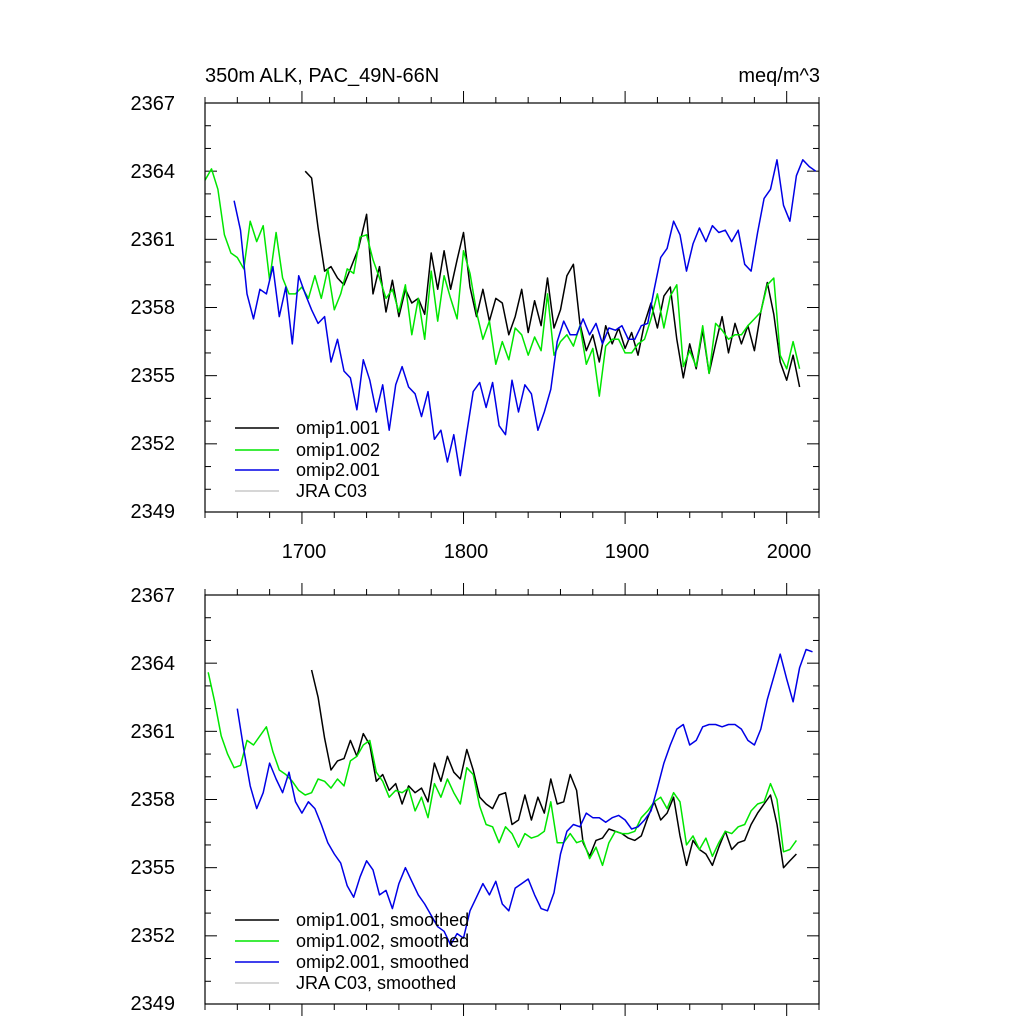  What do you see at coordinates (547, 552) in the screenshot?
I see `top-panel-x-tick-labels: 1700 1800 1900 2000` at bounding box center [547, 552].